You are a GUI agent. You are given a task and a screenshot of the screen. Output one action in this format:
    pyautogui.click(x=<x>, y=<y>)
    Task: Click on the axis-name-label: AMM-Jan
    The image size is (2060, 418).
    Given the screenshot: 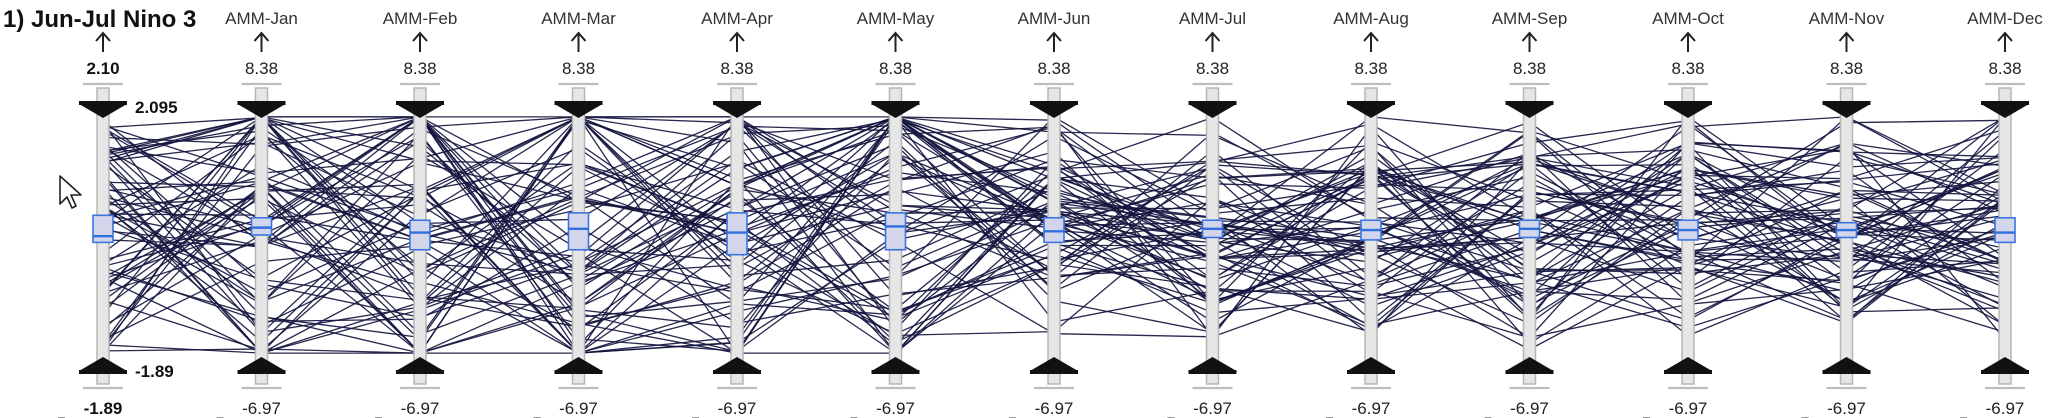 What is the action you would take?
    pyautogui.click(x=261, y=18)
    